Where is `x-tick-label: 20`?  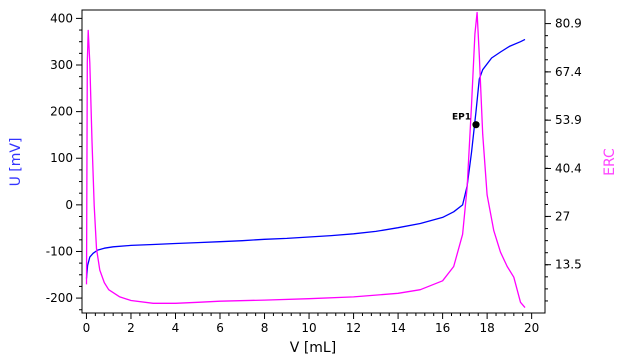
x-tick-label: 20 is located at coordinates (531, 328).